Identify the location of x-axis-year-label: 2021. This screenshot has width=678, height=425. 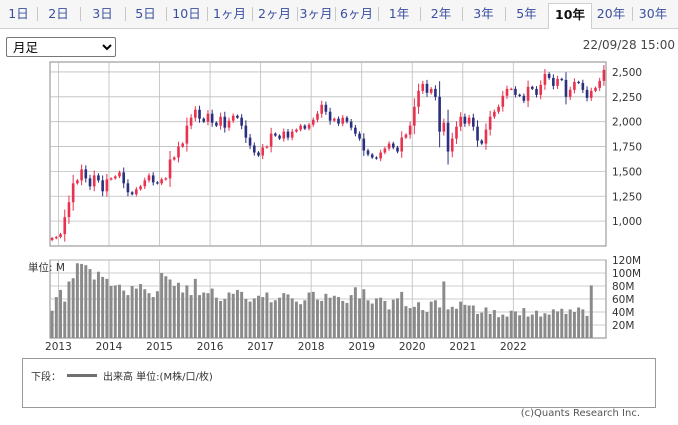
(462, 345).